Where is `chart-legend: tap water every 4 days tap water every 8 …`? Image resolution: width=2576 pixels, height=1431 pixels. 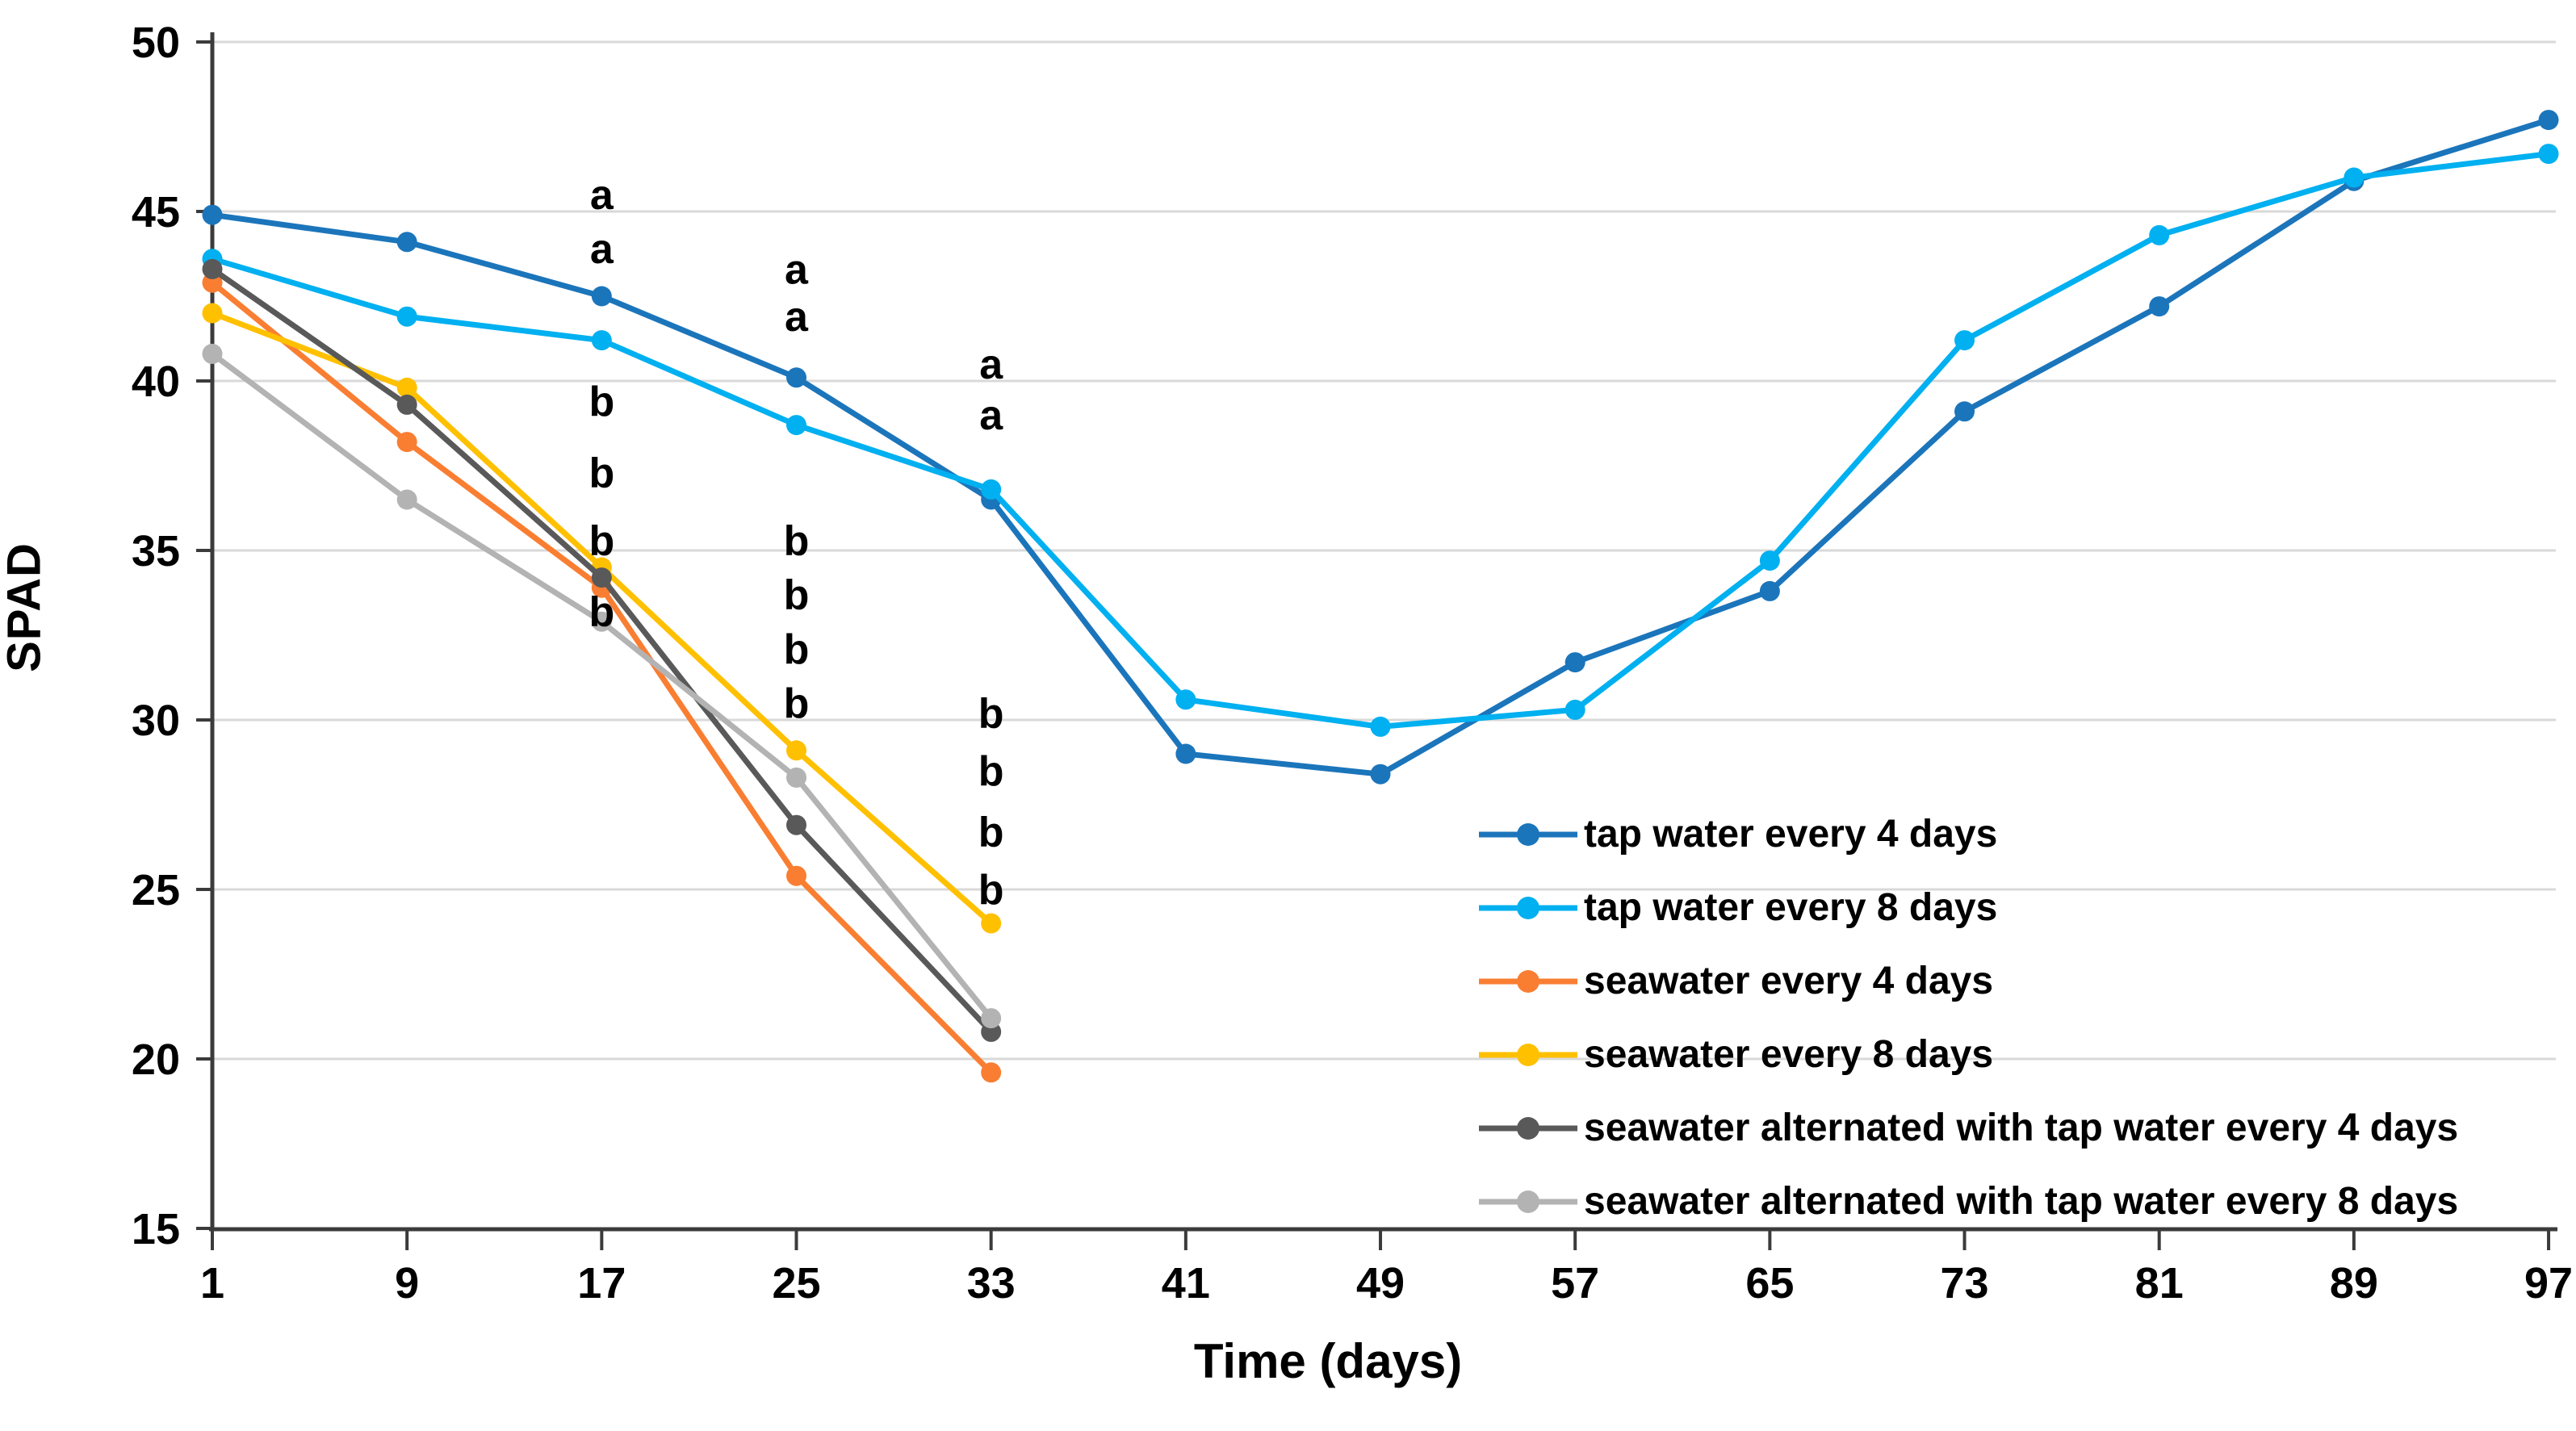
chart-legend: tap water every 4 days tap water every 8 … is located at coordinates (1967, 1017).